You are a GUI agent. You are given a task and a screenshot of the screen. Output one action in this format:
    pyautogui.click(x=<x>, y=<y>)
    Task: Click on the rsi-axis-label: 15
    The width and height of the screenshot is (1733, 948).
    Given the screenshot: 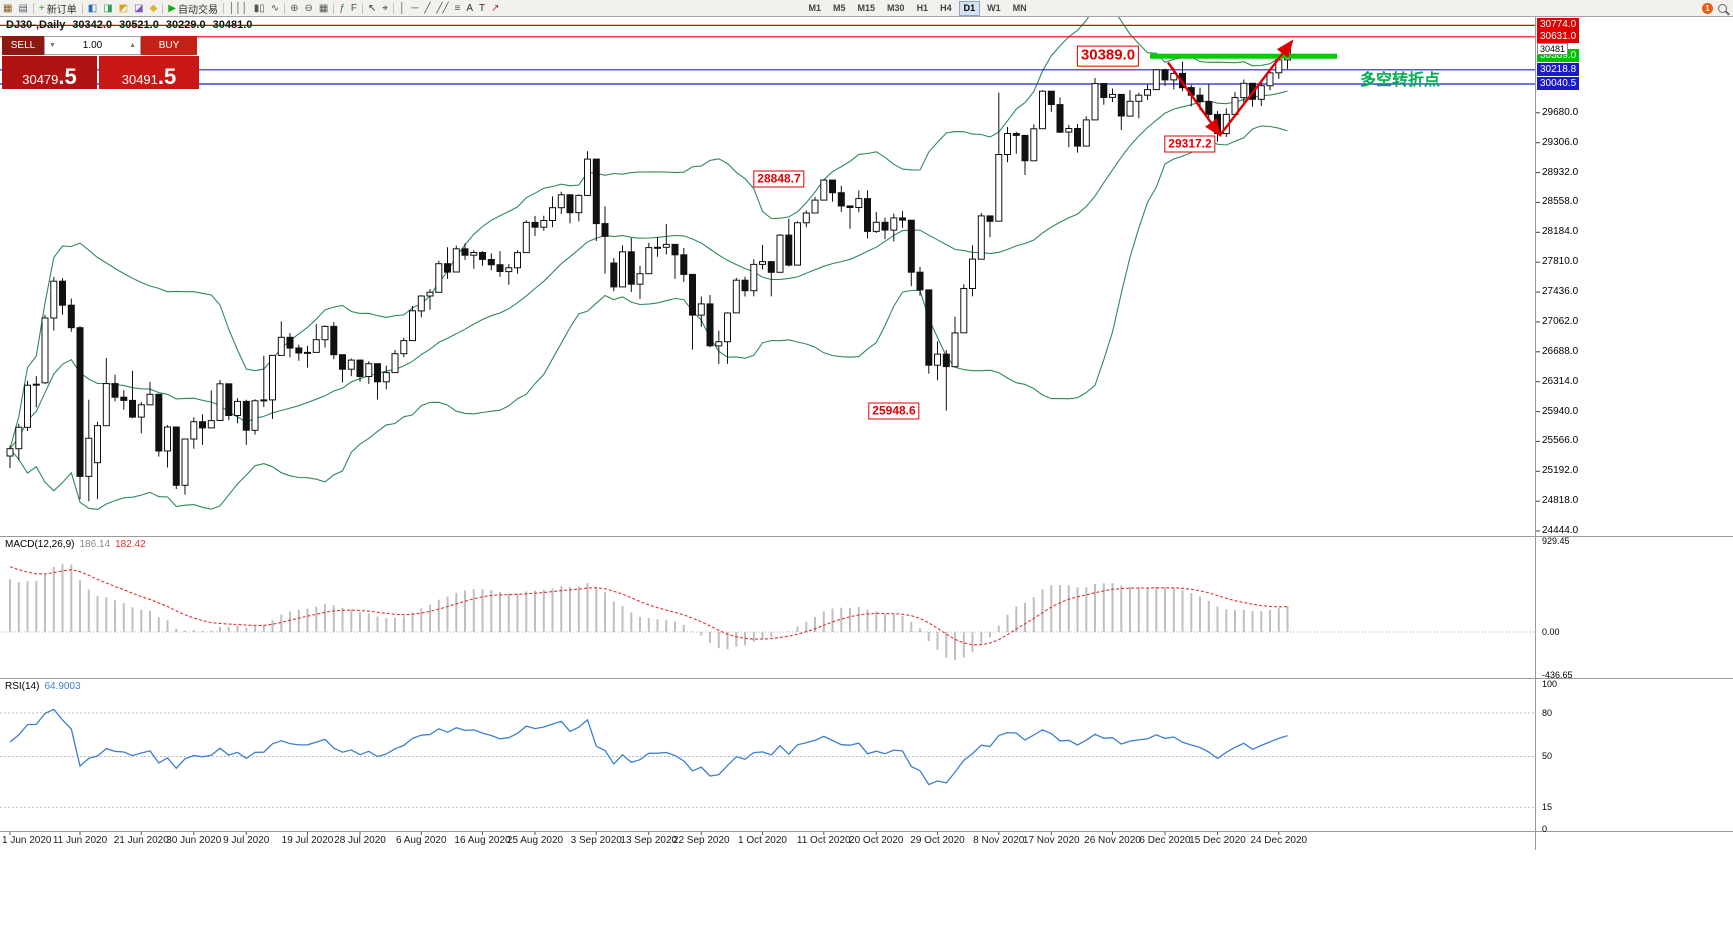 What is the action you would take?
    pyautogui.click(x=1547, y=807)
    